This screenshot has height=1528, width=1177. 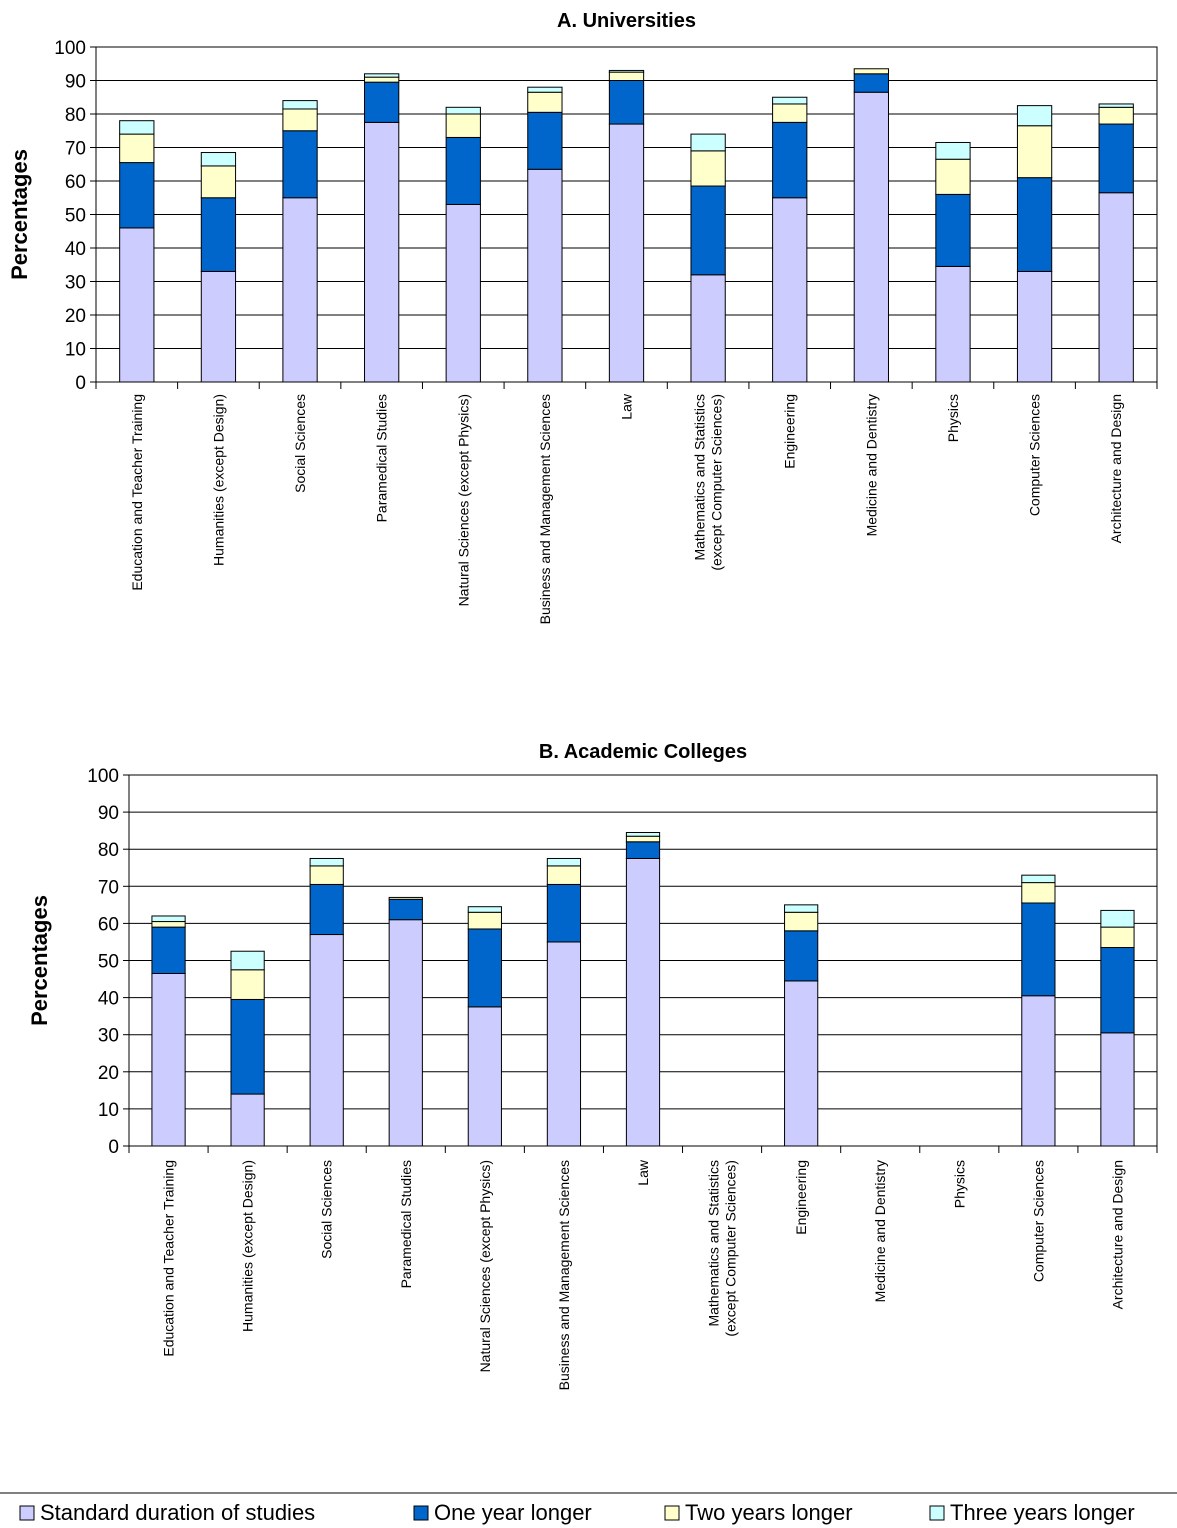 What do you see at coordinates (75, 283) in the screenshot?
I see `universities-y-tick-label-30: 30` at bounding box center [75, 283].